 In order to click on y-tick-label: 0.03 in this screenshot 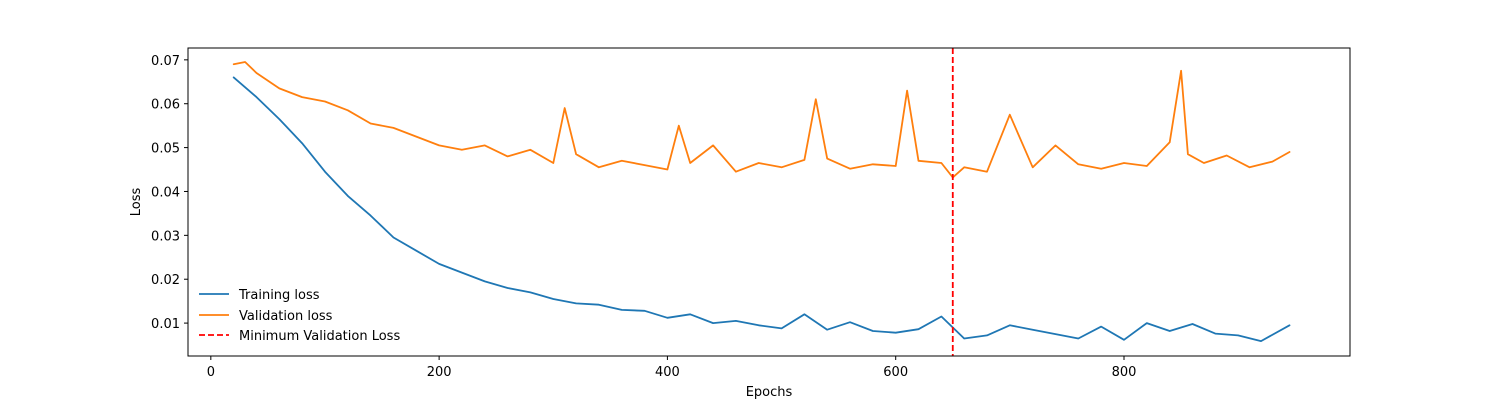, I will do `click(165, 236)`.